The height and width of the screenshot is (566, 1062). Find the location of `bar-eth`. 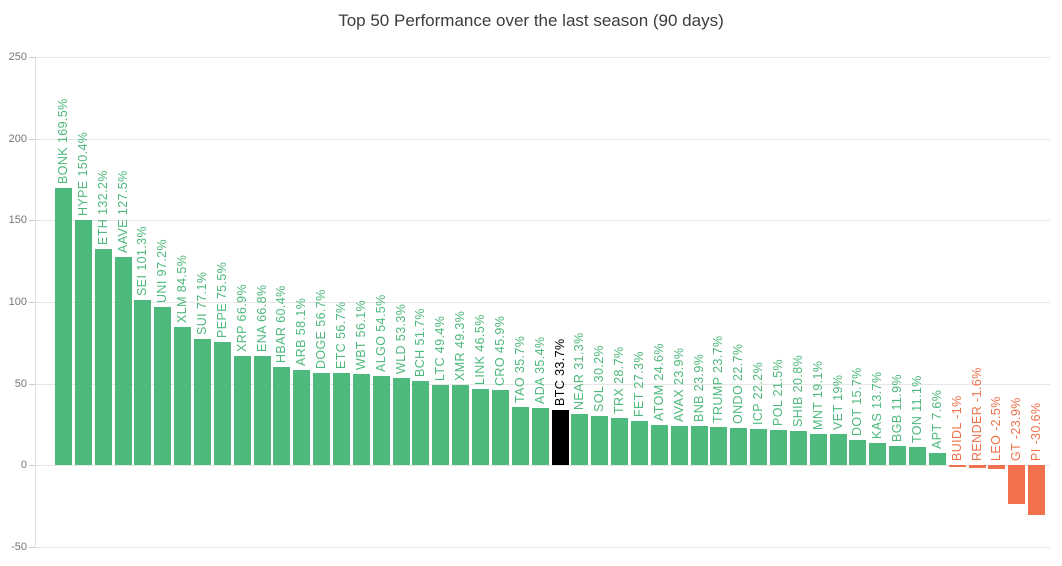

bar-eth is located at coordinates (103, 357).